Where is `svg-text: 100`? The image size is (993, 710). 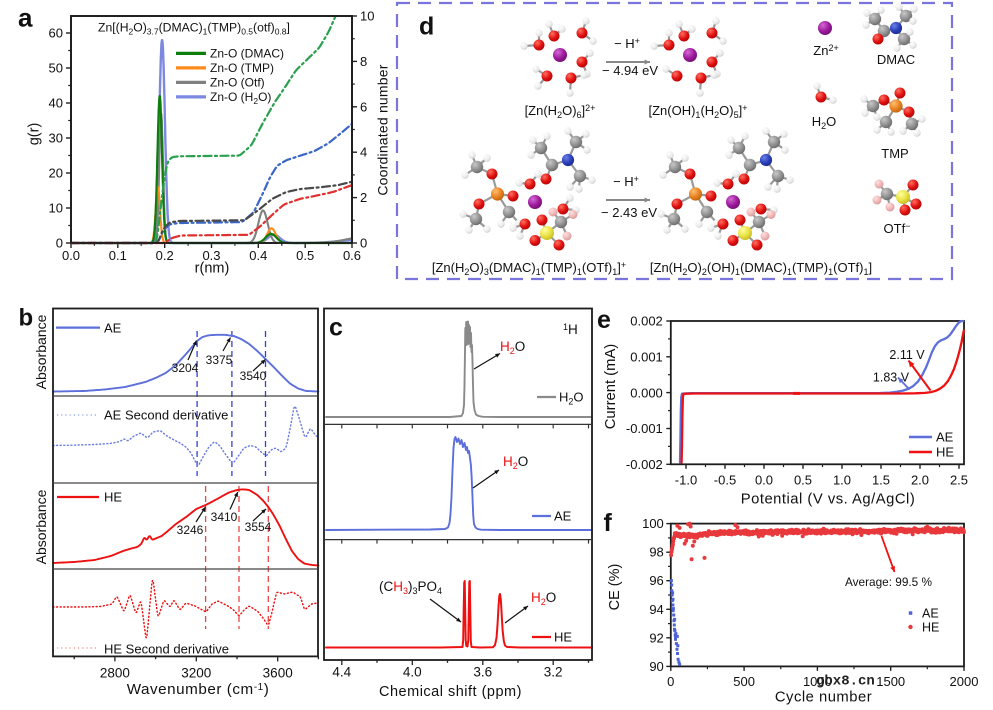 svg-text: 100 is located at coordinates (653, 523).